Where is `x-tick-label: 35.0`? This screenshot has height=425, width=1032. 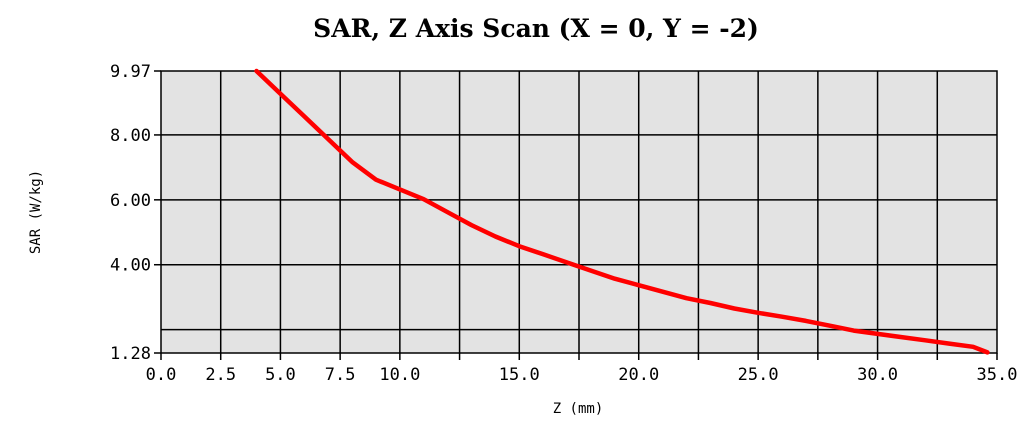
x-tick-label: 35.0 is located at coordinates (997, 375).